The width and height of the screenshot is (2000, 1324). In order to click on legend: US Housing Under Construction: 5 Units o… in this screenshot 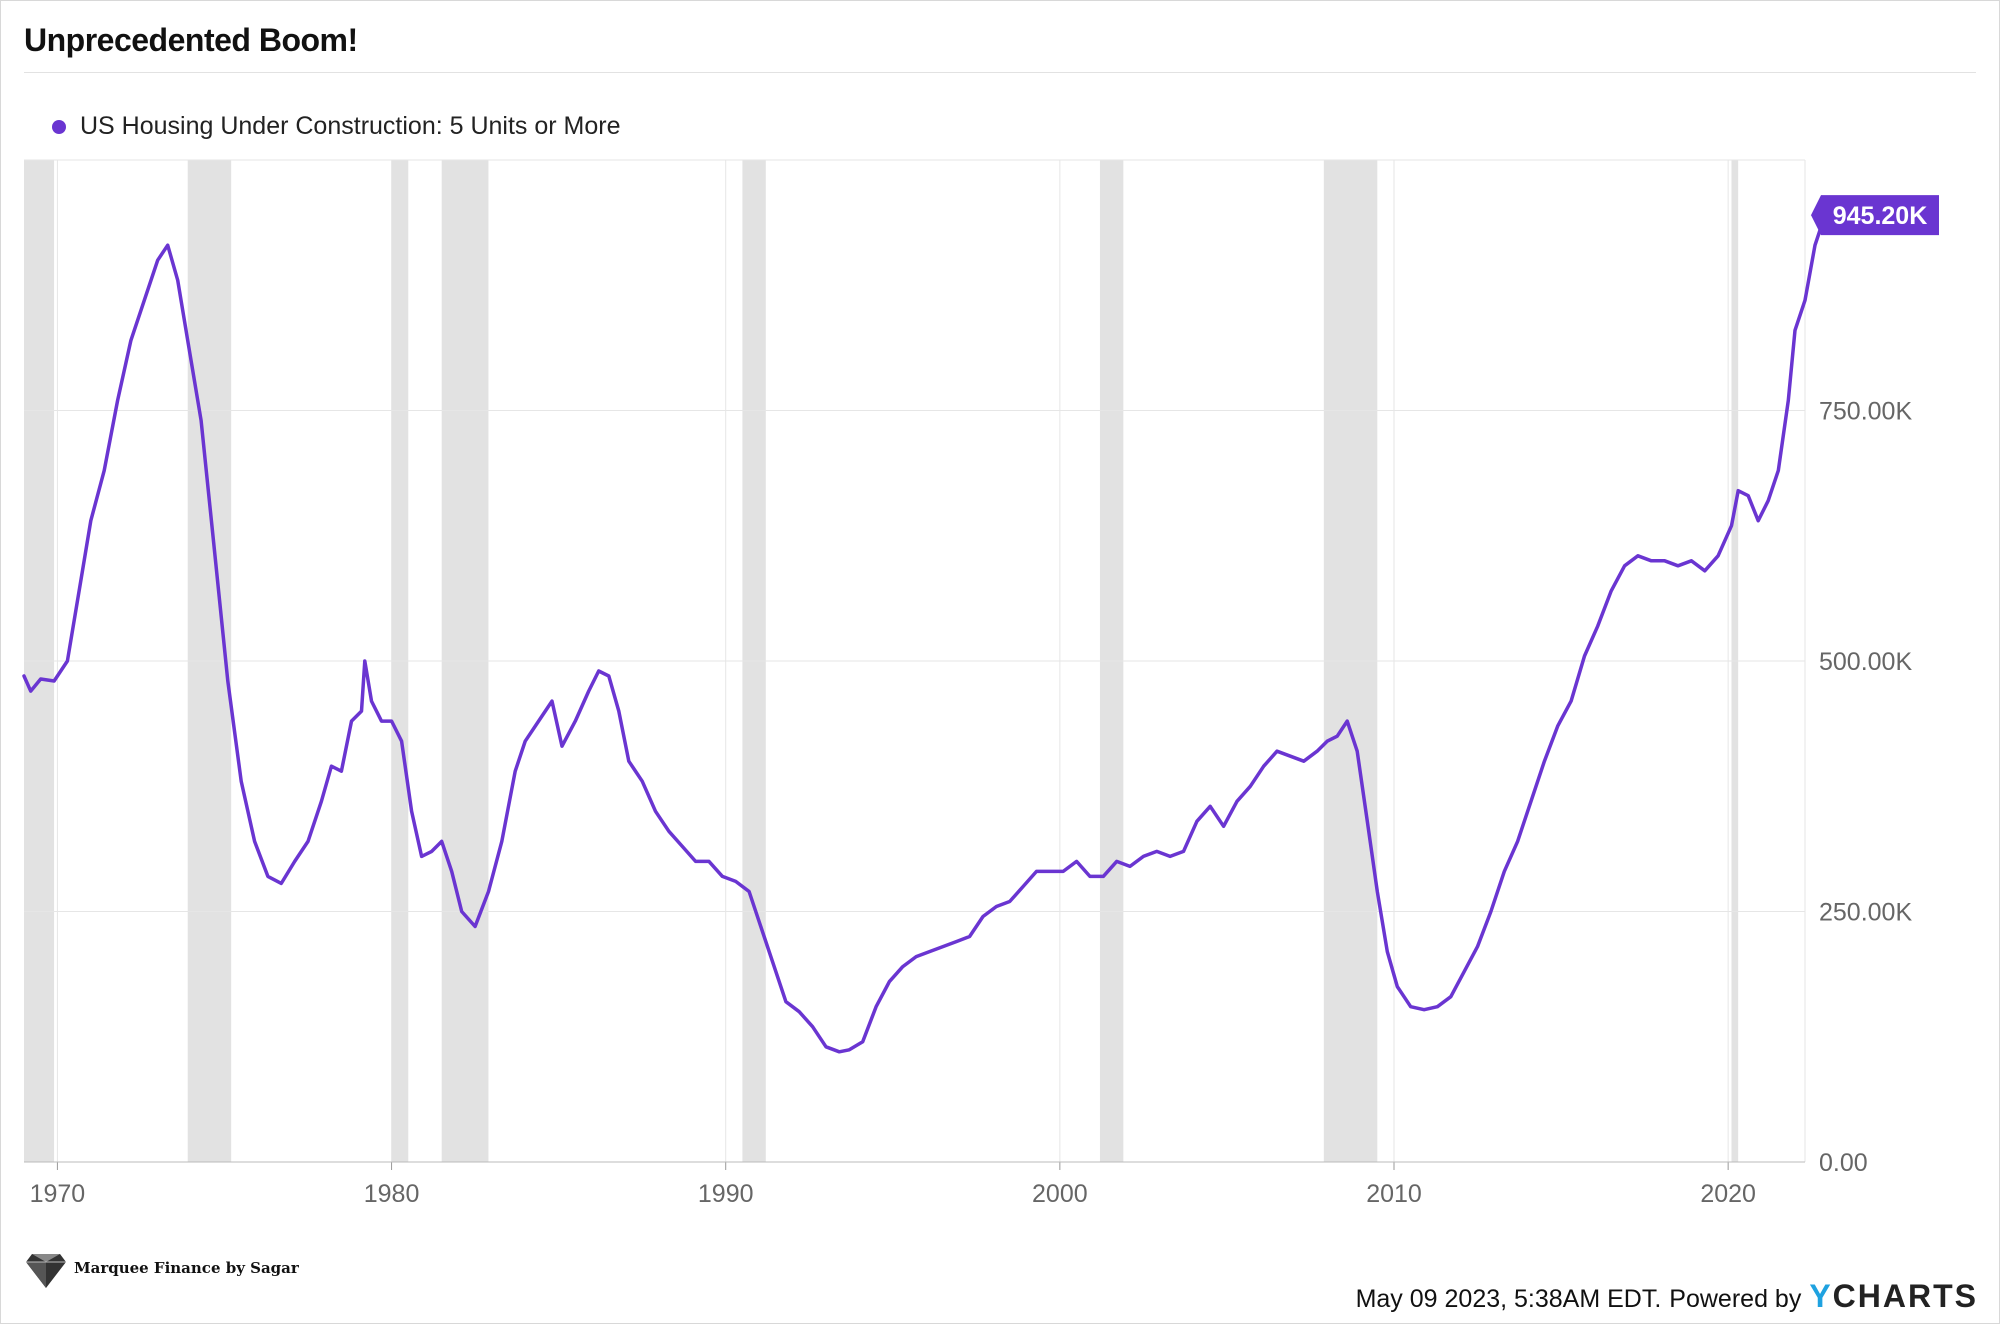, I will do `click(336, 126)`.